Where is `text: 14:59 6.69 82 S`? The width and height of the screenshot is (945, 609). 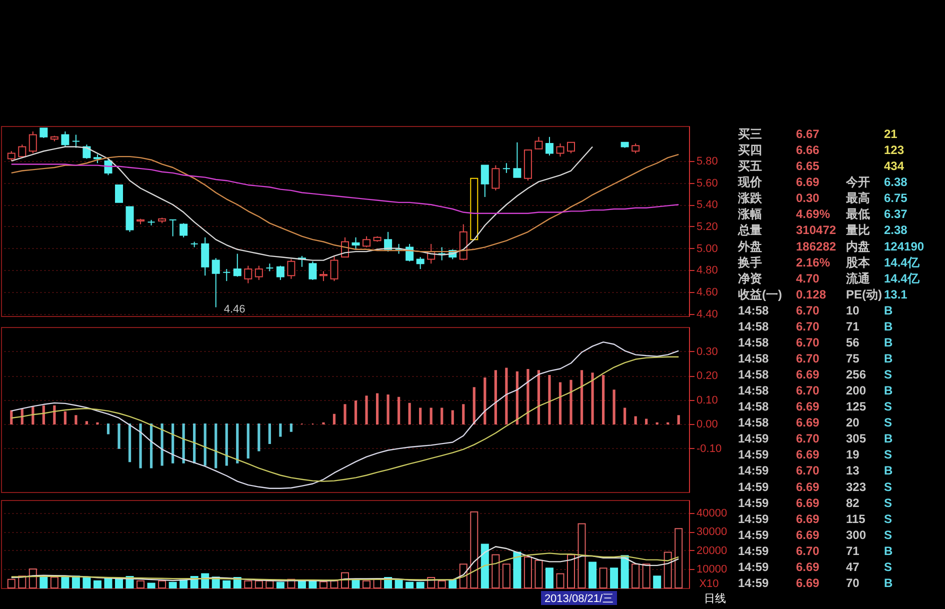
text: 14:59 6.69 82 S is located at coordinates (815, 503).